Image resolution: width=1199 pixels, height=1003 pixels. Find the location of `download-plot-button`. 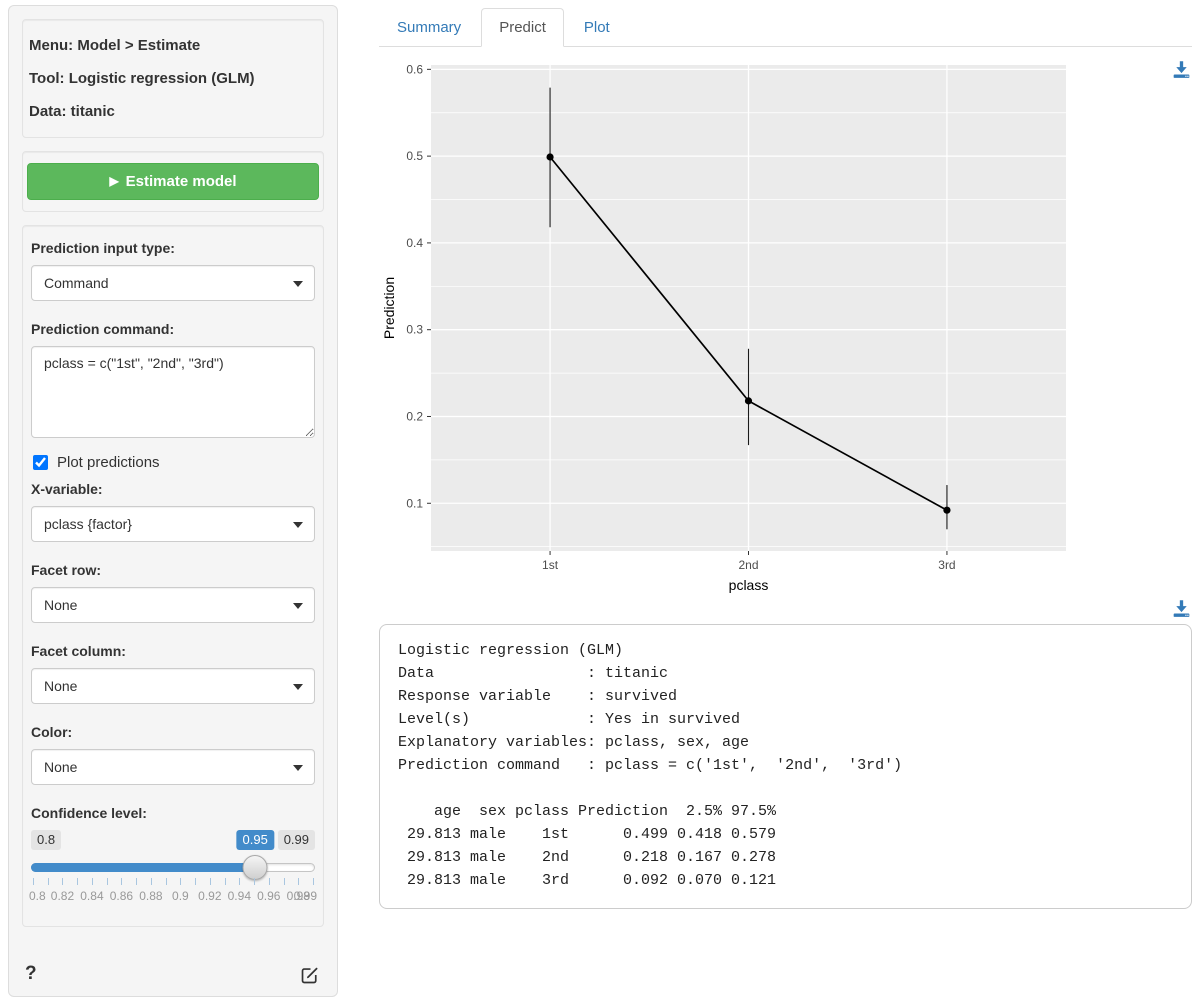

download-plot-button is located at coordinates (1181, 69).